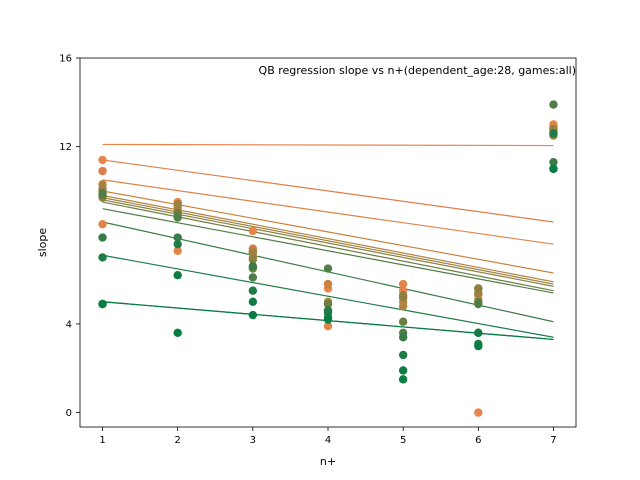 The width and height of the screenshot is (640, 480). What do you see at coordinates (328, 461) in the screenshot?
I see `x-axis-label: n+` at bounding box center [328, 461].